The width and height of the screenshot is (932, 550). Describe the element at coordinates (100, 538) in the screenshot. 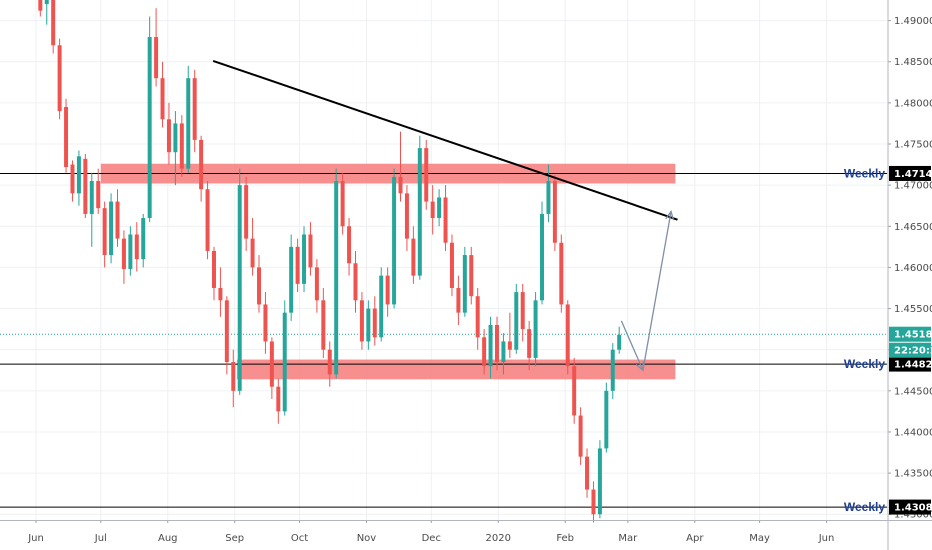

I see `x-tick-label: Jul` at that location.